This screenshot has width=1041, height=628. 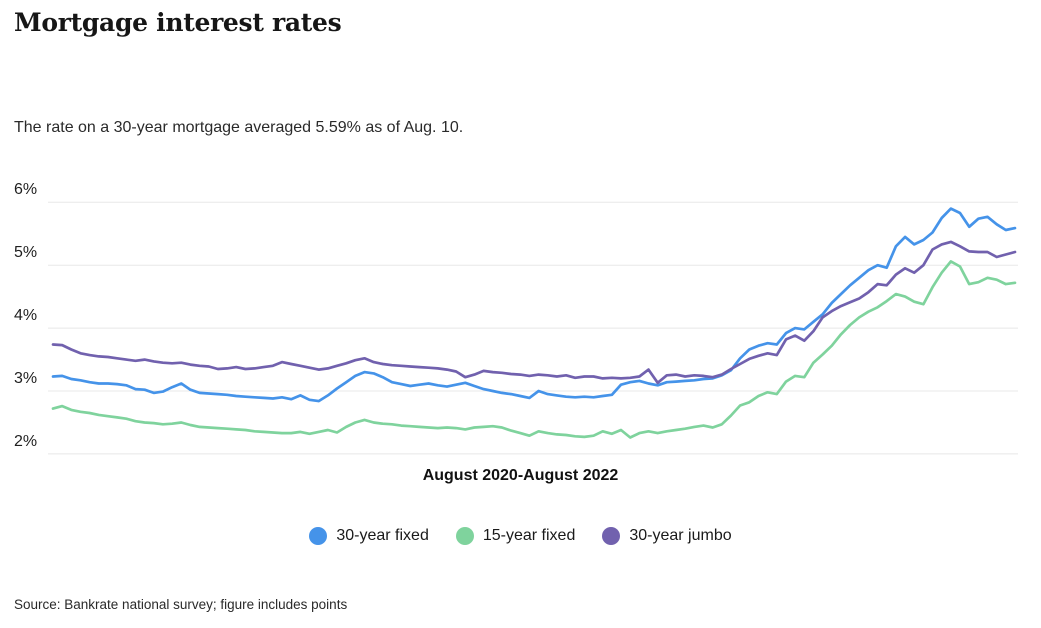 What do you see at coordinates (529, 535) in the screenshot?
I see `legend-label: 15-year fixed` at bounding box center [529, 535].